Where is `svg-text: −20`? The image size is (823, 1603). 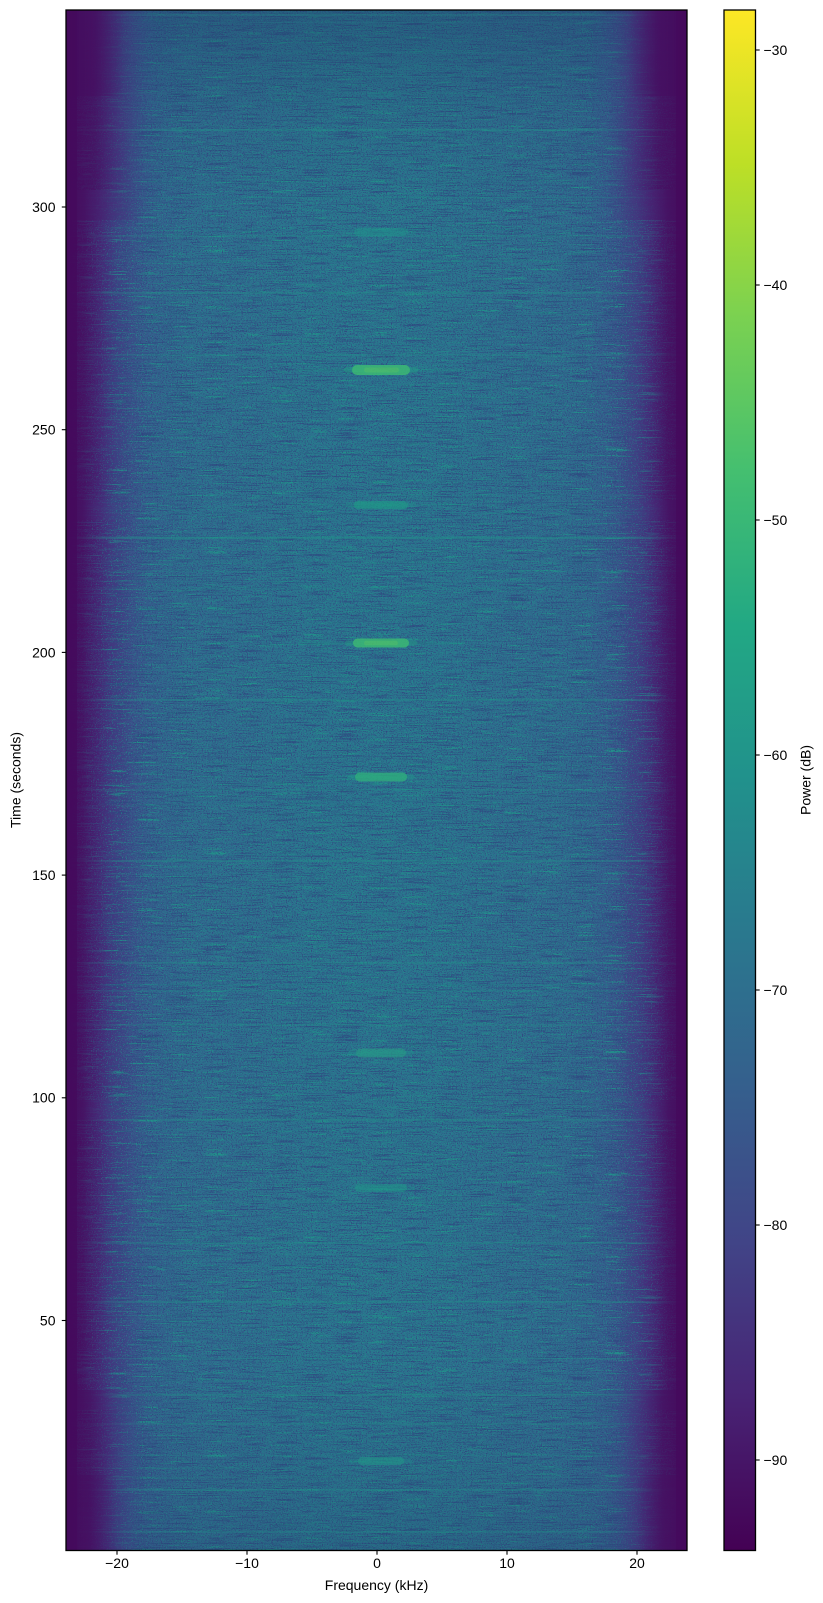 svg-text: −20 is located at coordinates (117, 1563).